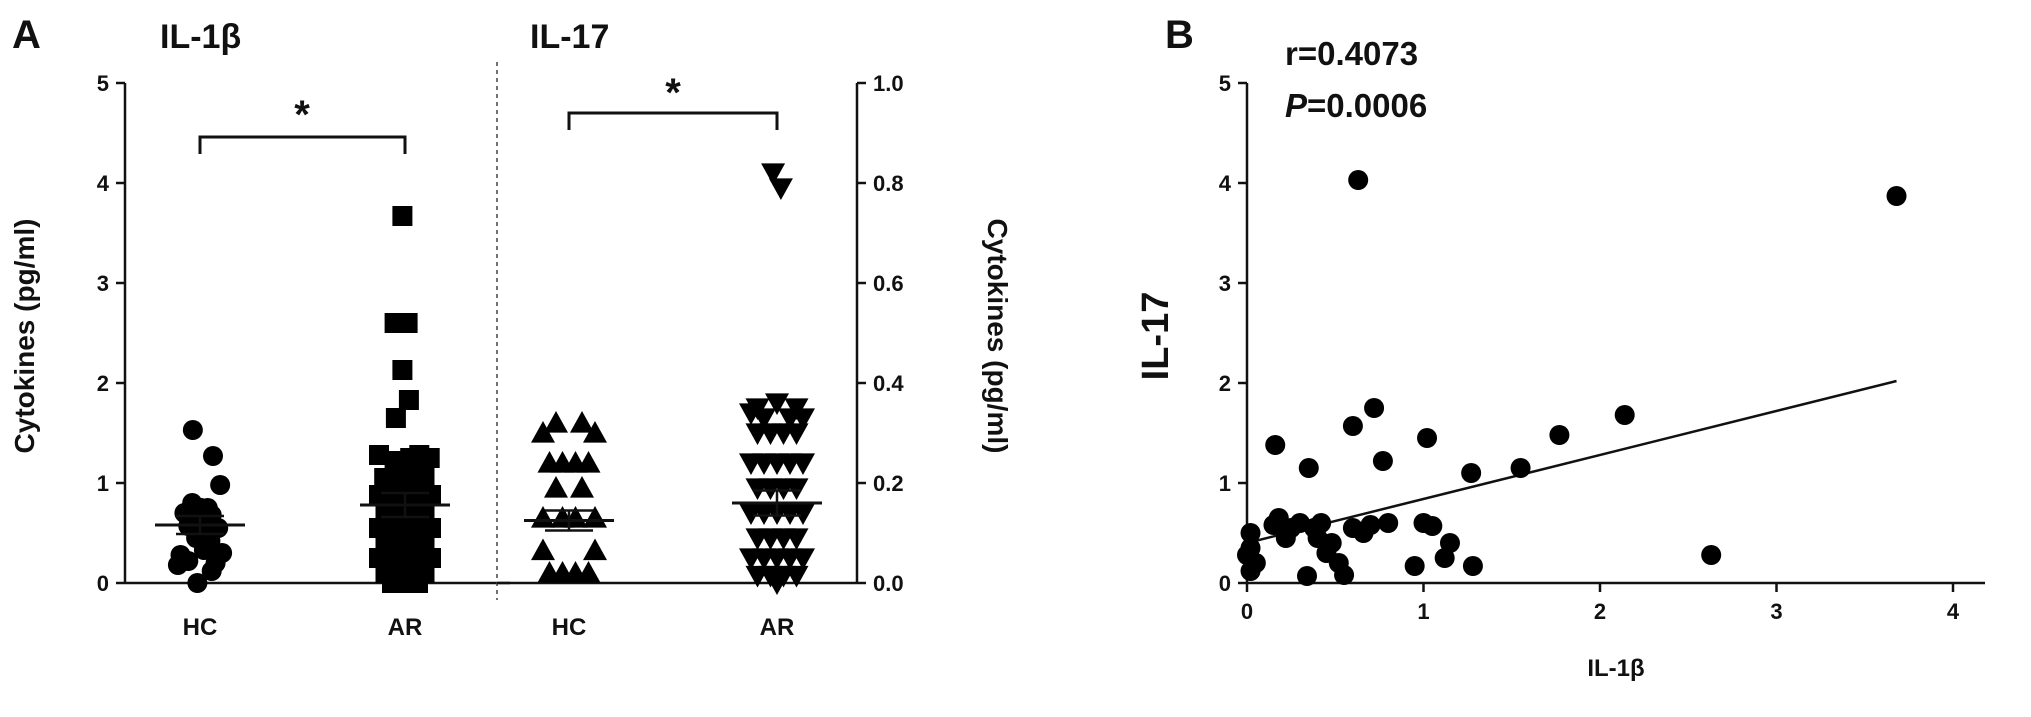 Image resolution: width=2031 pixels, height=717 pixels. Describe the element at coordinates (103, 183) in the screenshot. I see `il1b-y-tick-label: 4` at that location.